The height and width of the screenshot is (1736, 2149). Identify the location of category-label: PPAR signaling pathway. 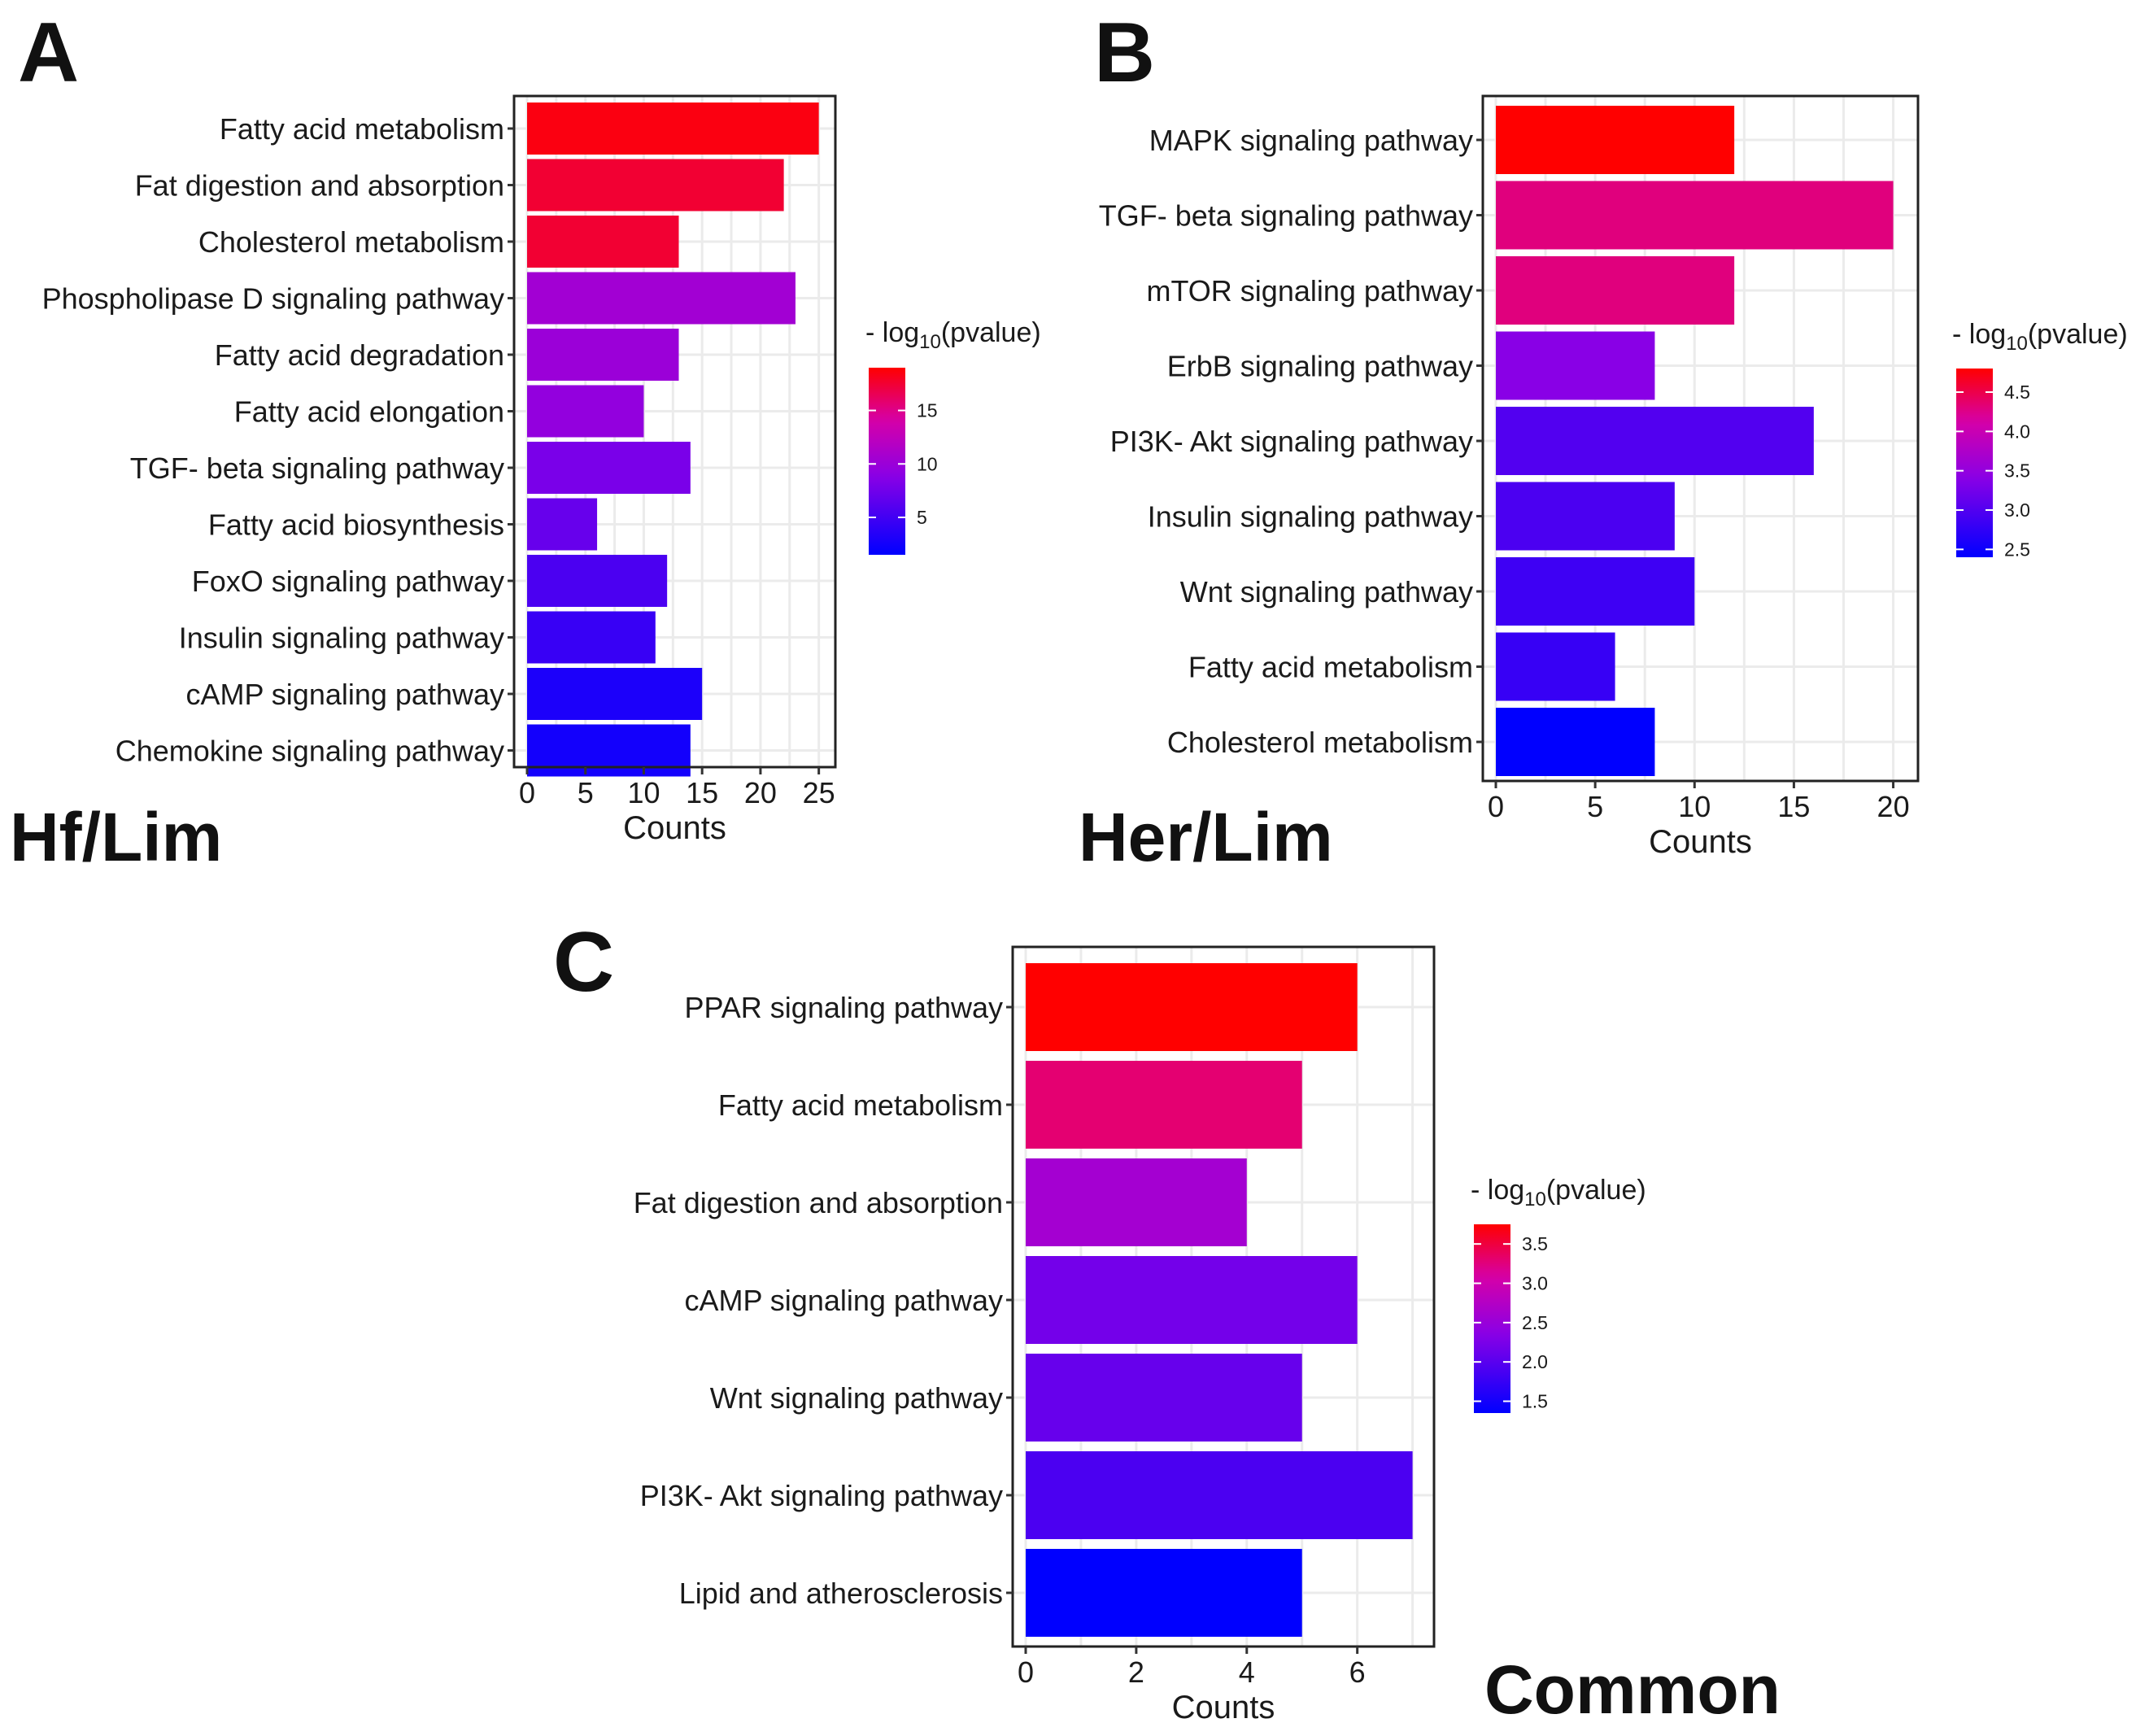
(843, 1007).